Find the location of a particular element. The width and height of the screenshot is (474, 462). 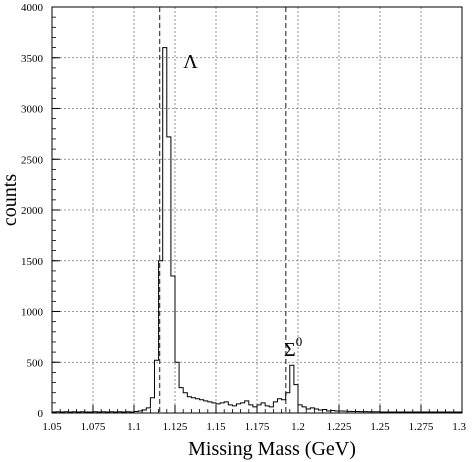

x-tick-label: 1.2 is located at coordinates (298, 427).